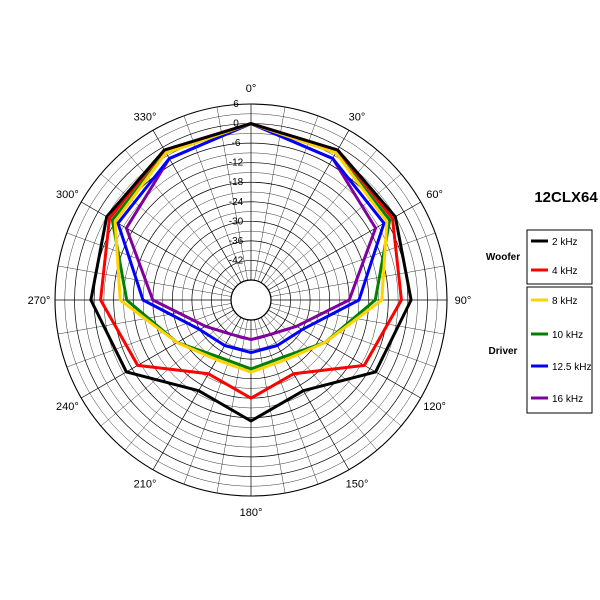 The image size is (600, 600). I want to click on ring-label: 0, so click(236, 124).